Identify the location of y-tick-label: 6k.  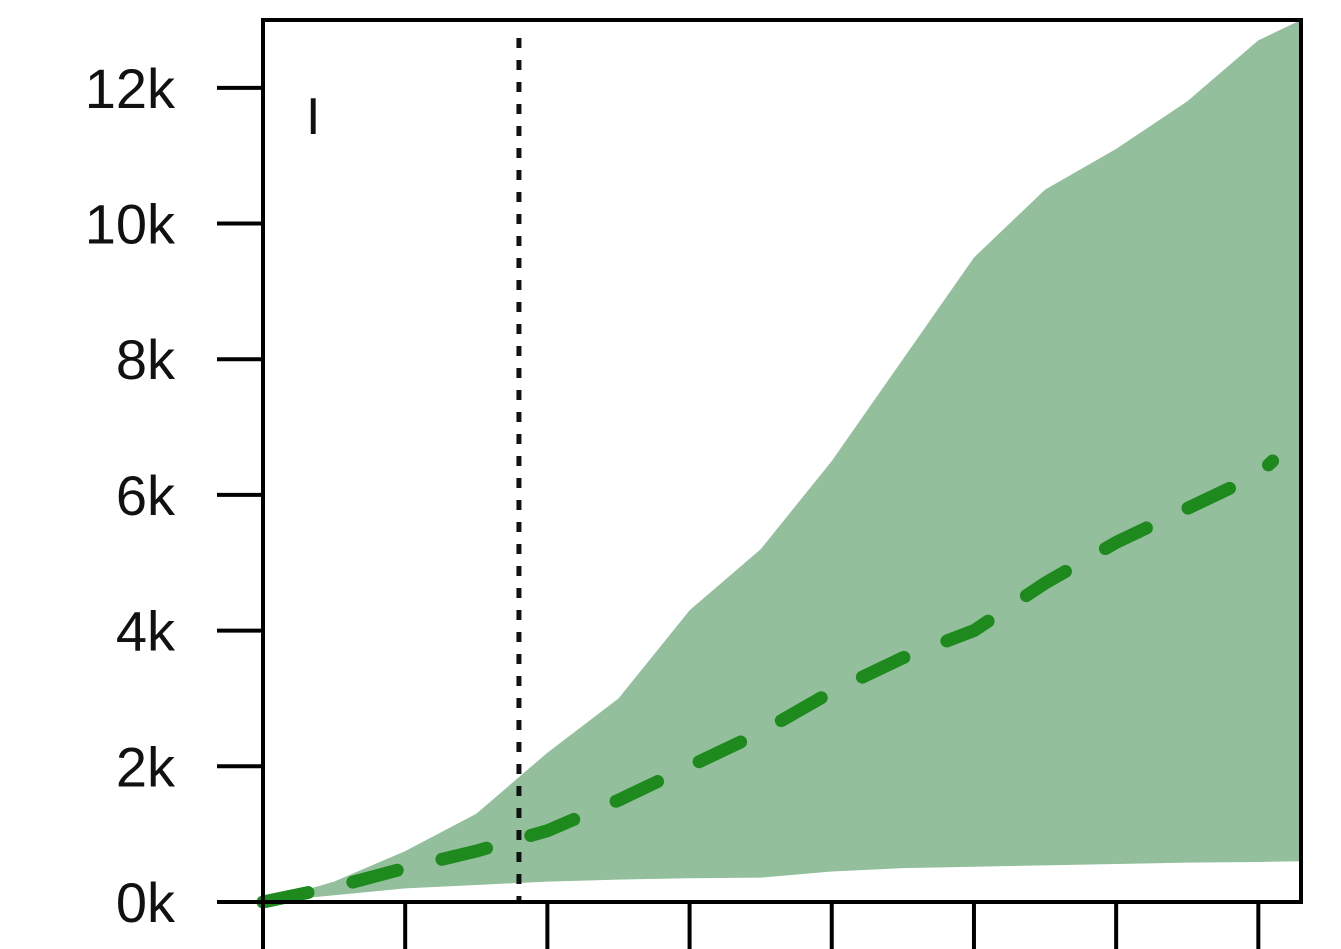
(146, 495).